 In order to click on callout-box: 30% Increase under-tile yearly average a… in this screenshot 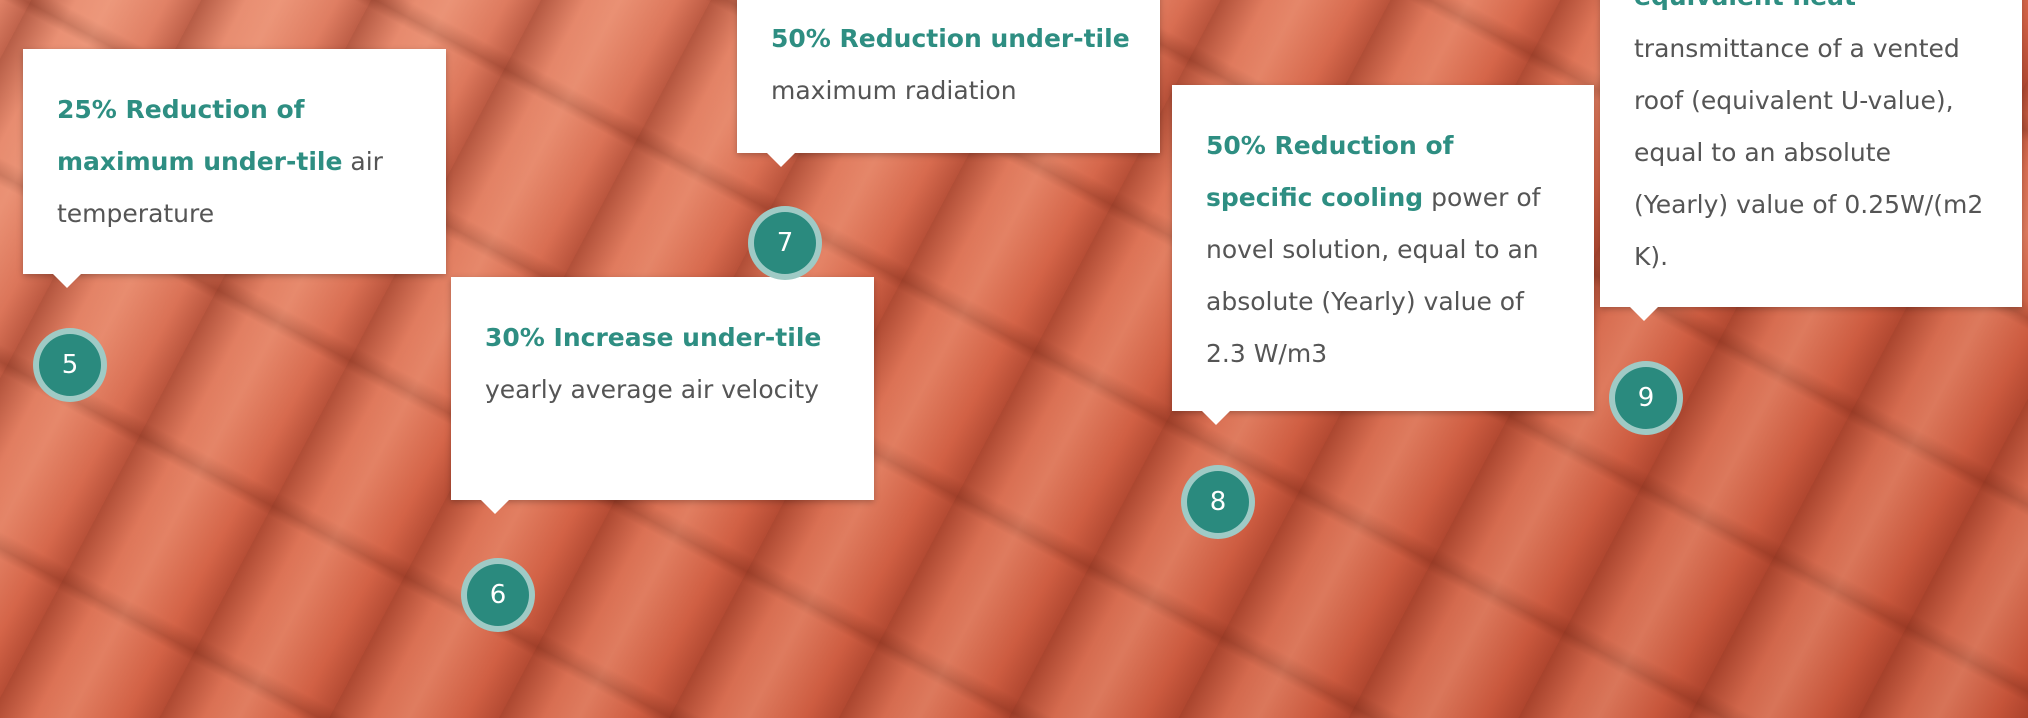, I will do `click(662, 395)`.